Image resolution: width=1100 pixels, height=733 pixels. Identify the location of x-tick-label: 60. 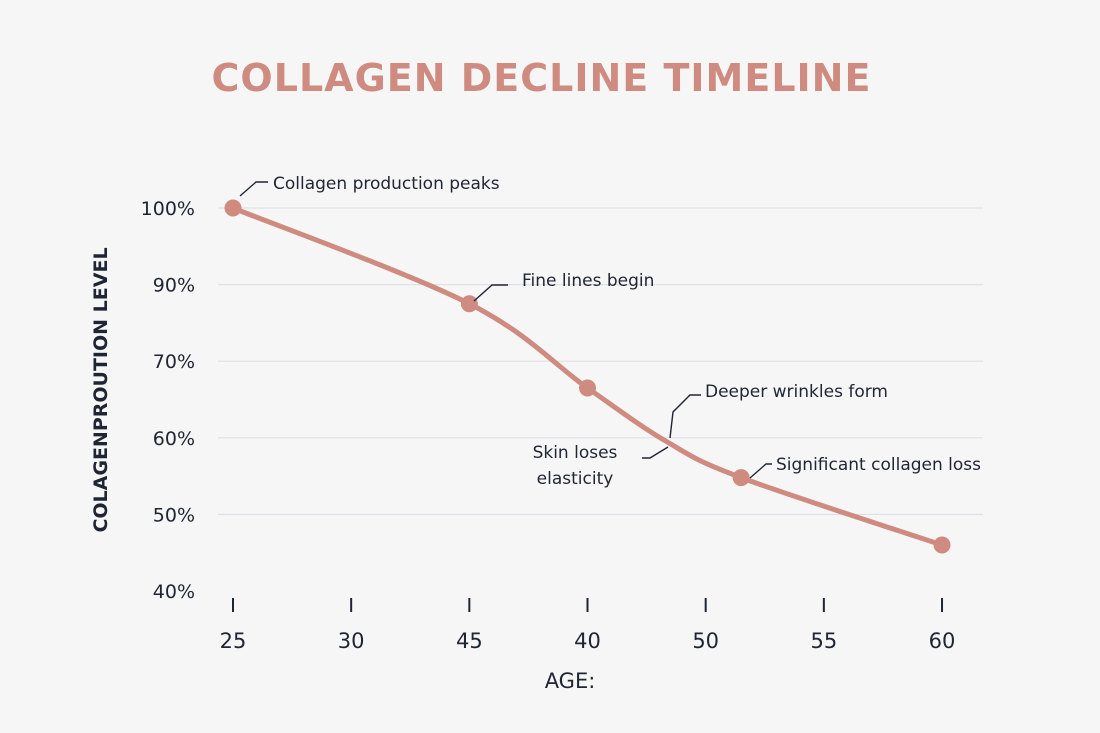
(942, 641).